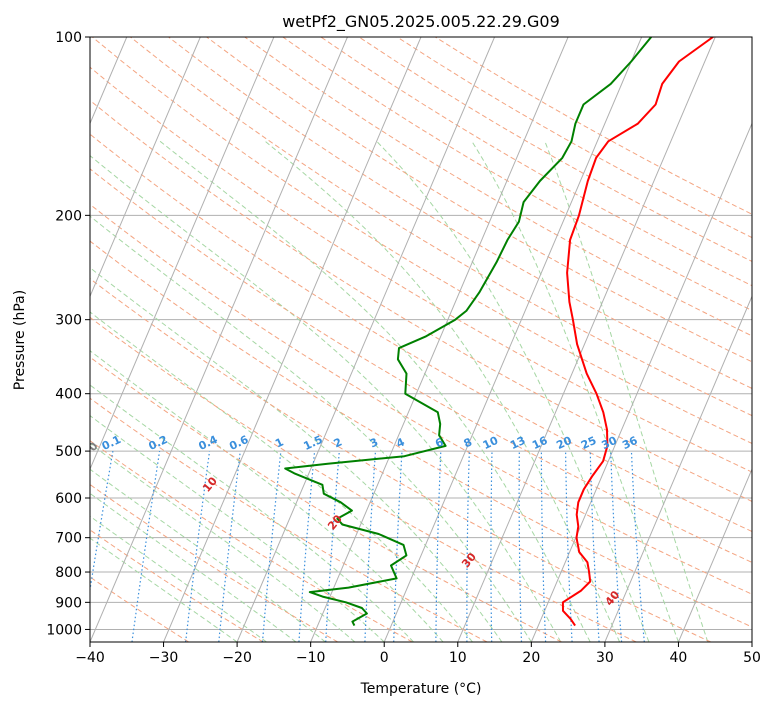 This screenshot has height=708, width=775. What do you see at coordinates (93, 446) in the screenshot?
I see `dry-adiabat-label: 0` at bounding box center [93, 446].